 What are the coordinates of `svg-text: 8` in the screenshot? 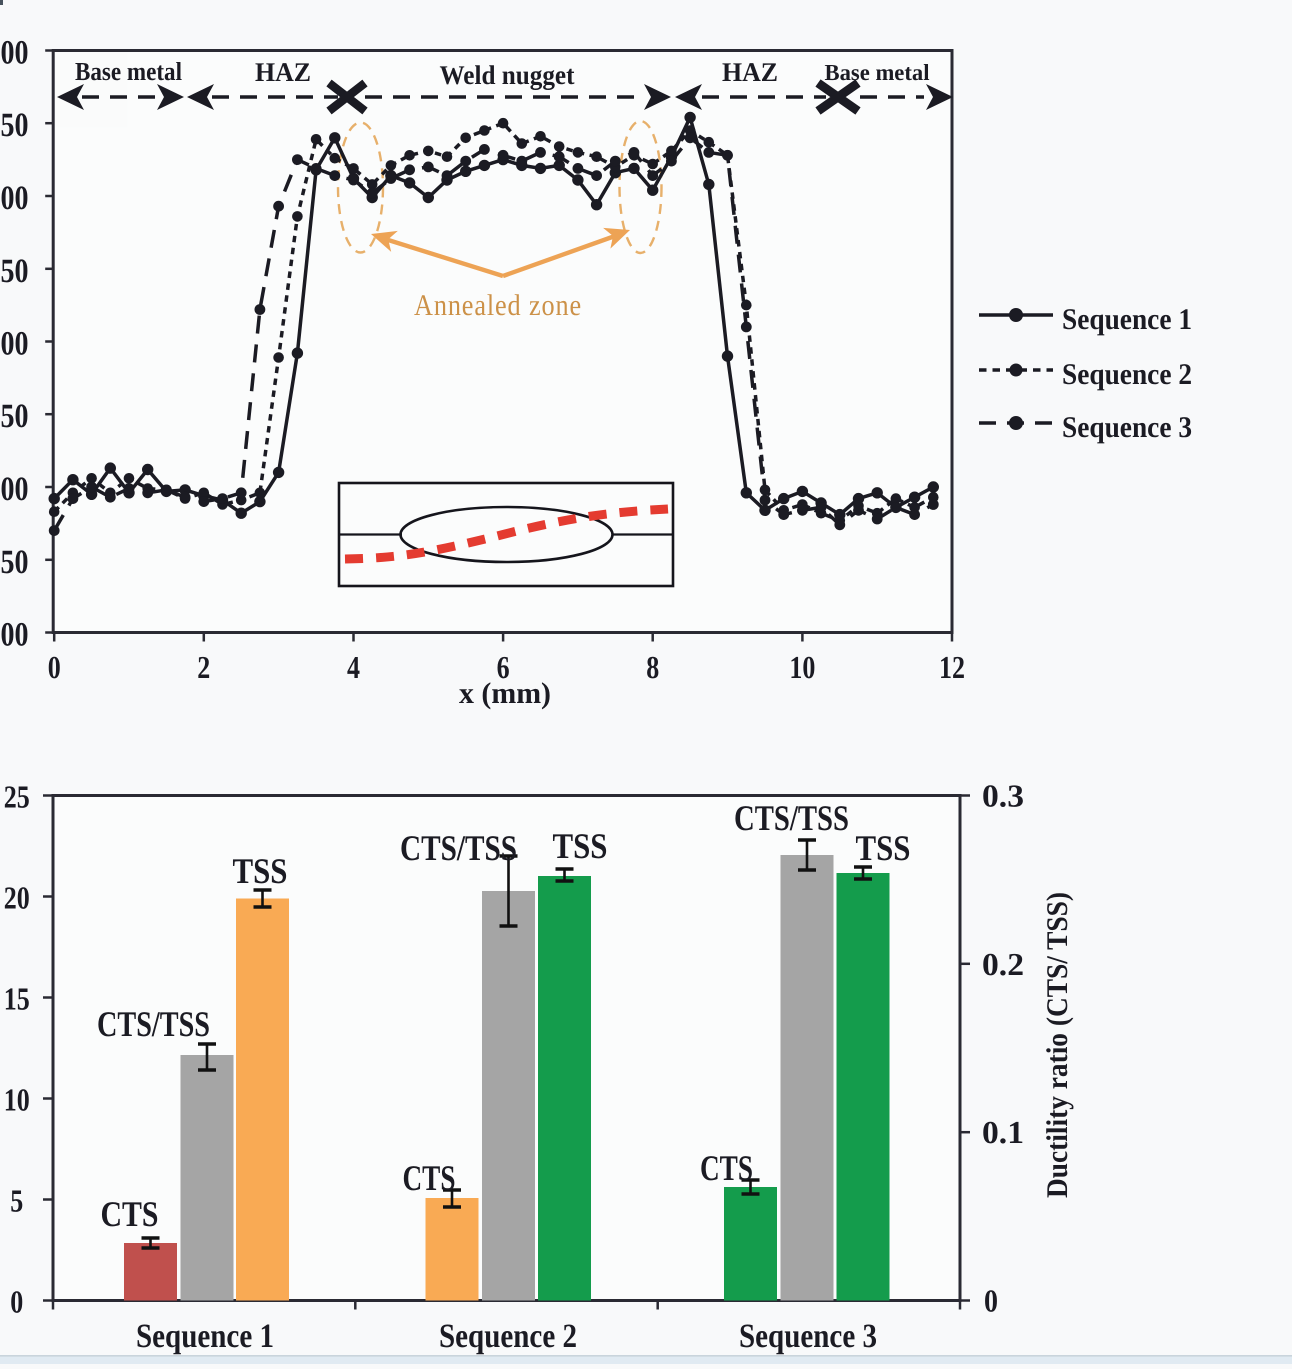 It's located at (652, 667).